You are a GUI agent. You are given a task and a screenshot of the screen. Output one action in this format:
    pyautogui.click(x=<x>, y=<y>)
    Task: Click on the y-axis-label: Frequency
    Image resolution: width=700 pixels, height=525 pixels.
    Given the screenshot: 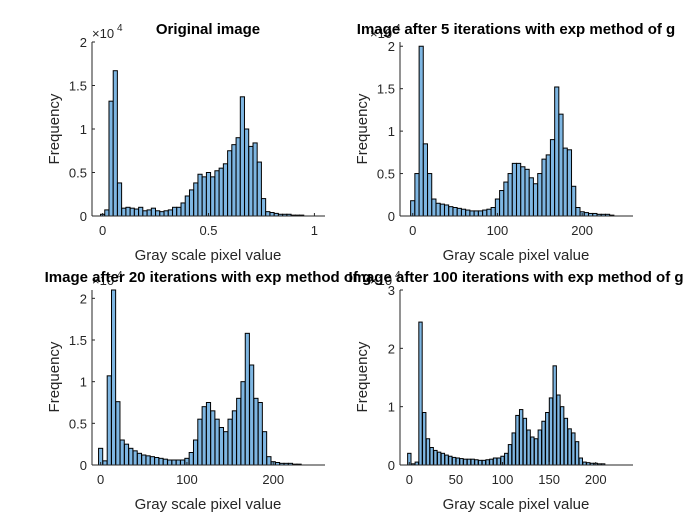 What is the action you would take?
    pyautogui.click(x=54, y=376)
    